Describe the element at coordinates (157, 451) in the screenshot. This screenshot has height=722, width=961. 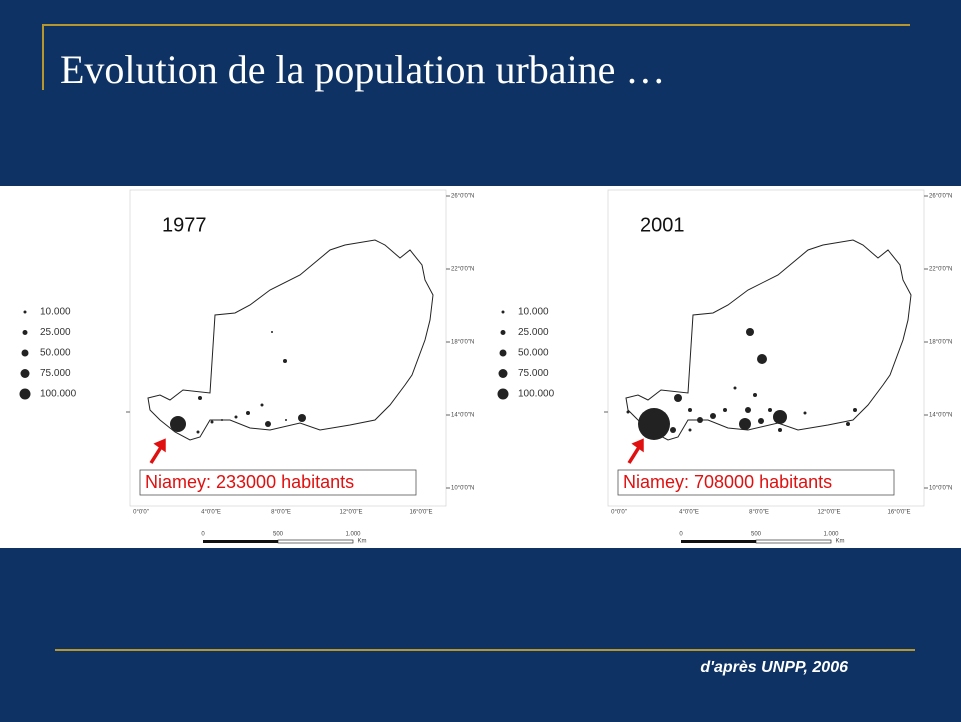
I see `arrow` at that location.